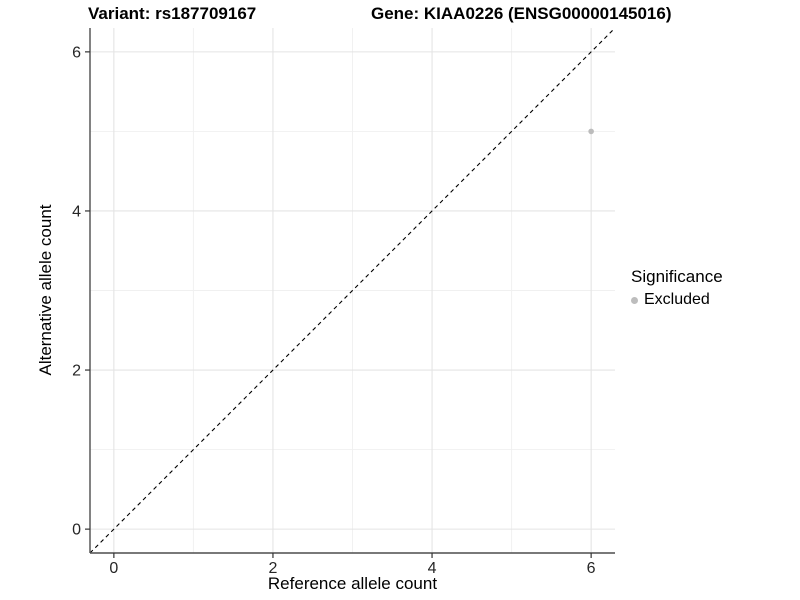  What do you see at coordinates (432, 568) in the screenshot?
I see `x-tick-label: 4` at bounding box center [432, 568].